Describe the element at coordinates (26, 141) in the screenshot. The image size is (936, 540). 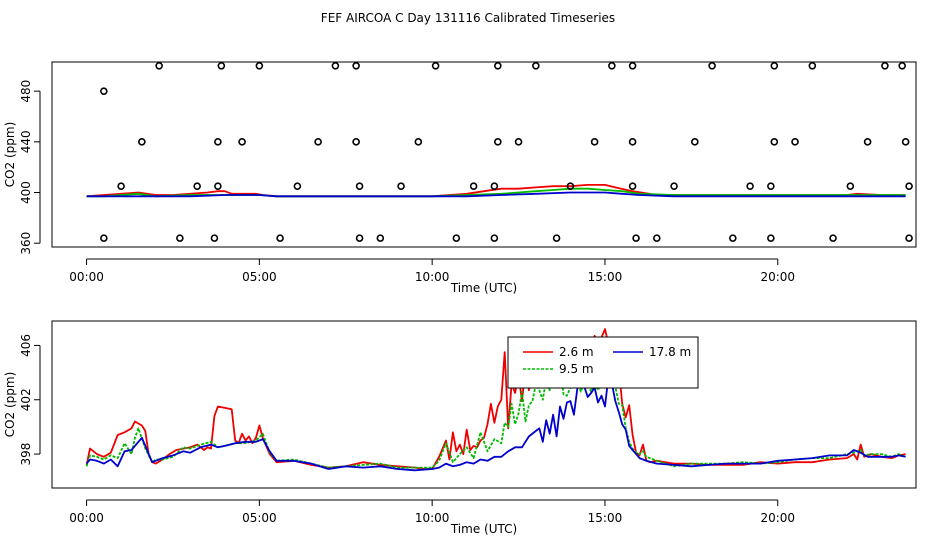
I see `top-y-tick-label: 440` at that location.